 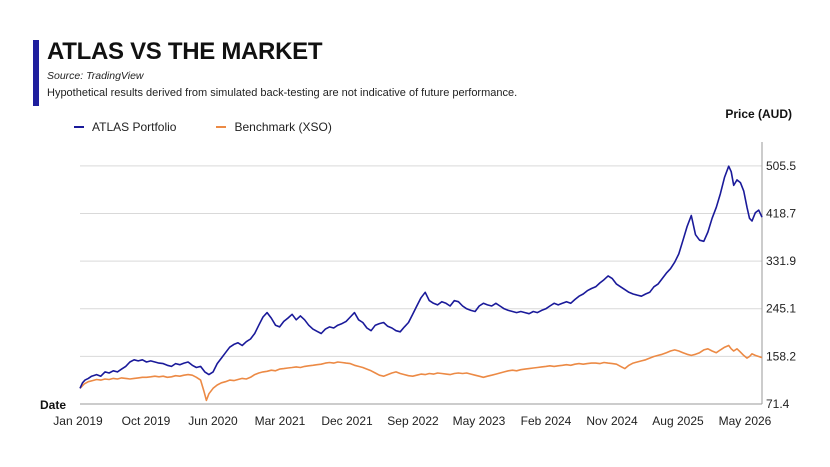 I want to click on x-tick-label: Jan 2019, so click(x=78, y=421).